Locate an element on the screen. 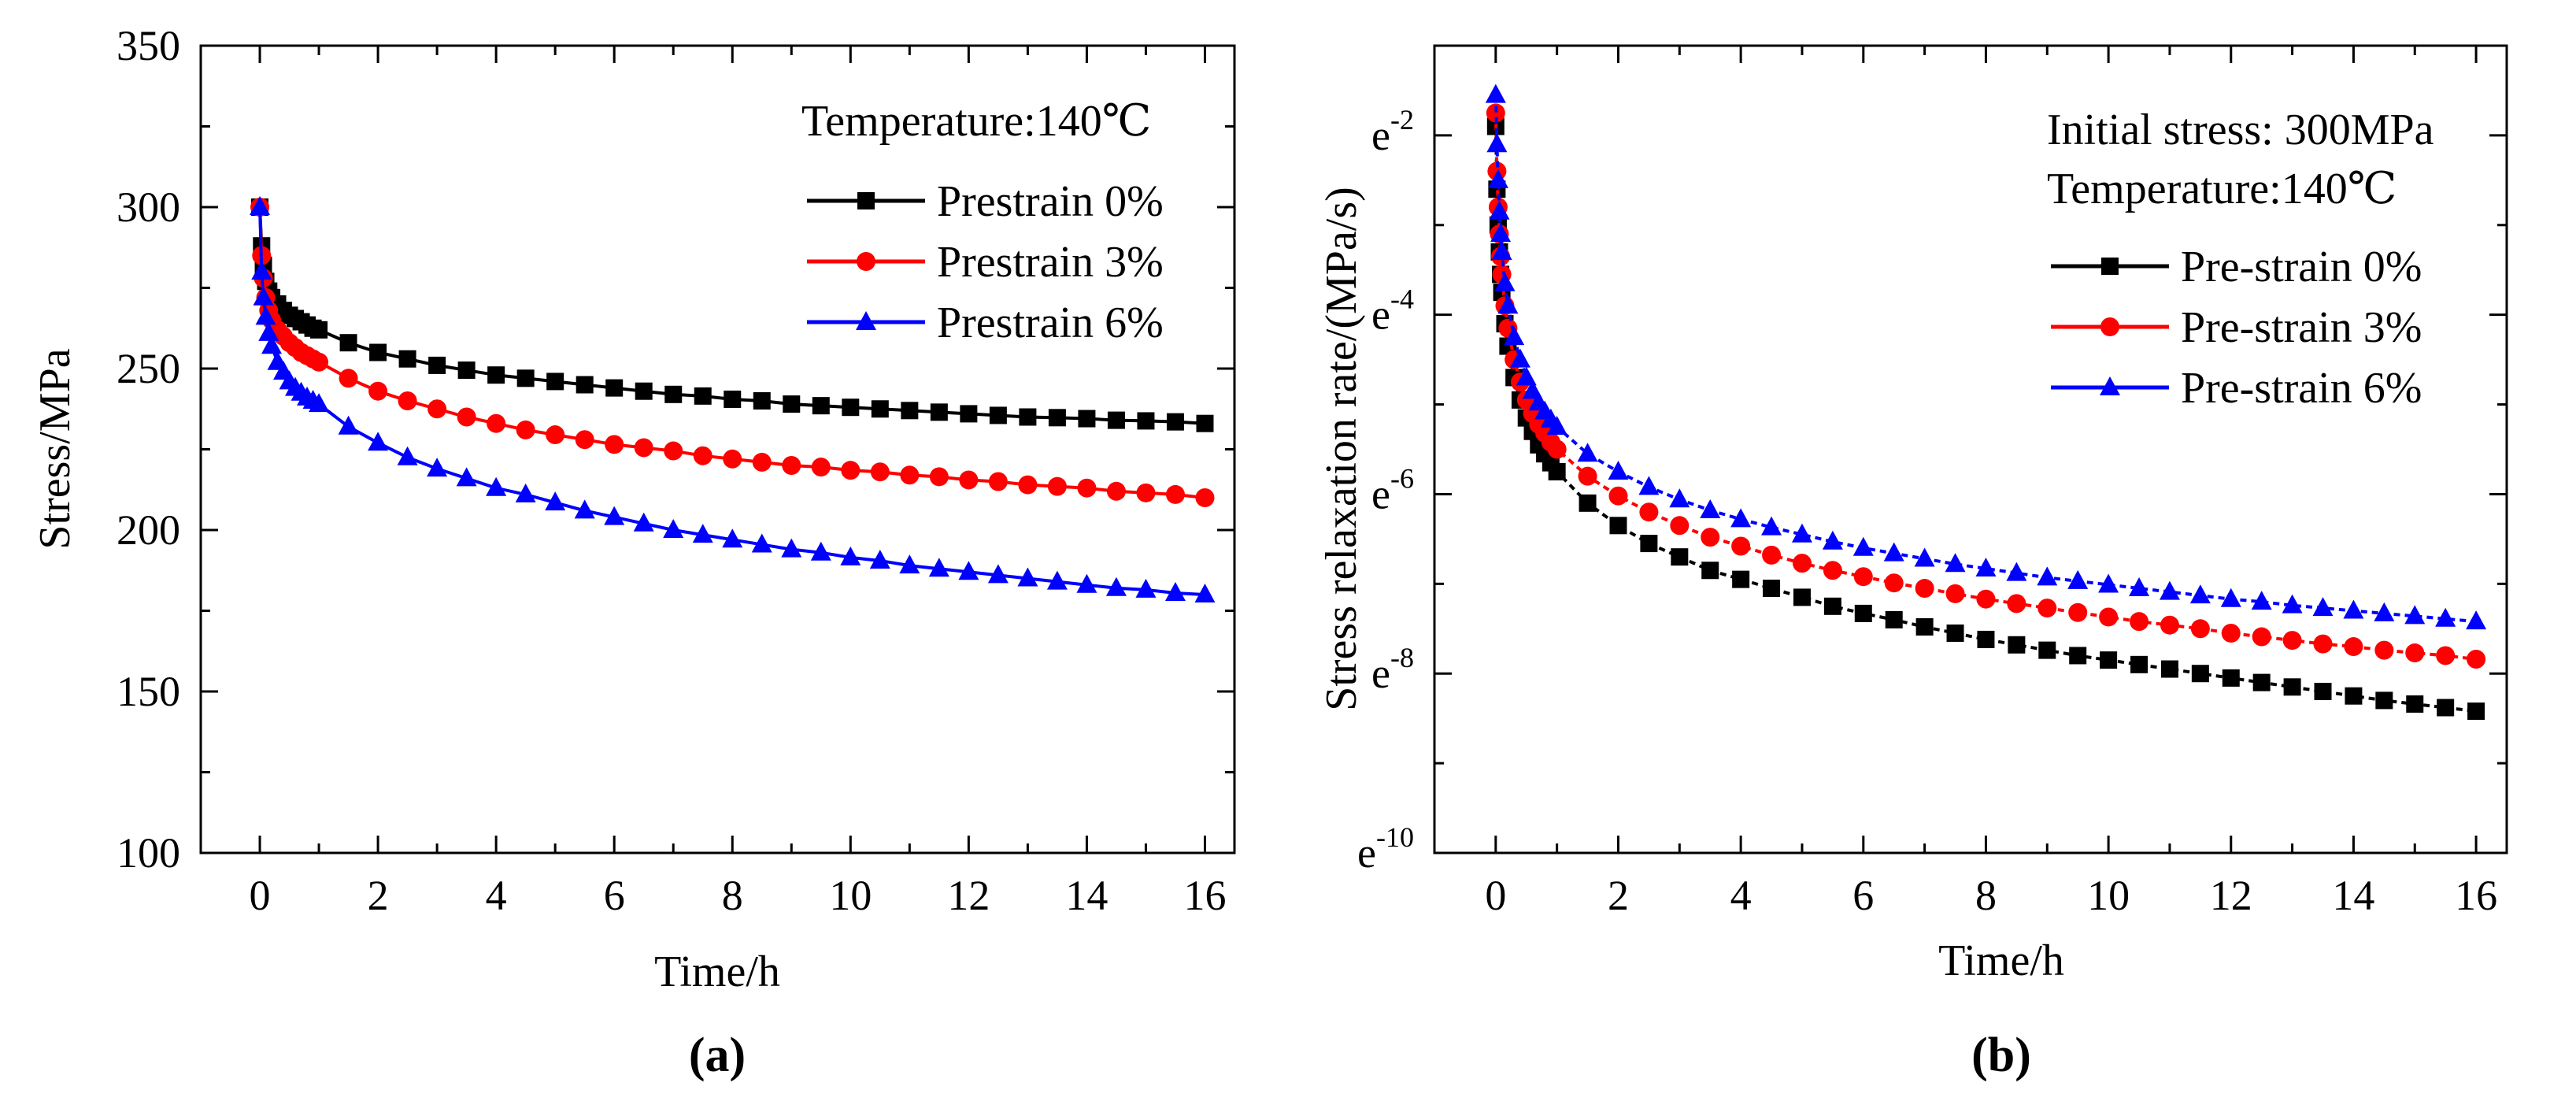  x-tick-label: 16 is located at coordinates (1204, 896).